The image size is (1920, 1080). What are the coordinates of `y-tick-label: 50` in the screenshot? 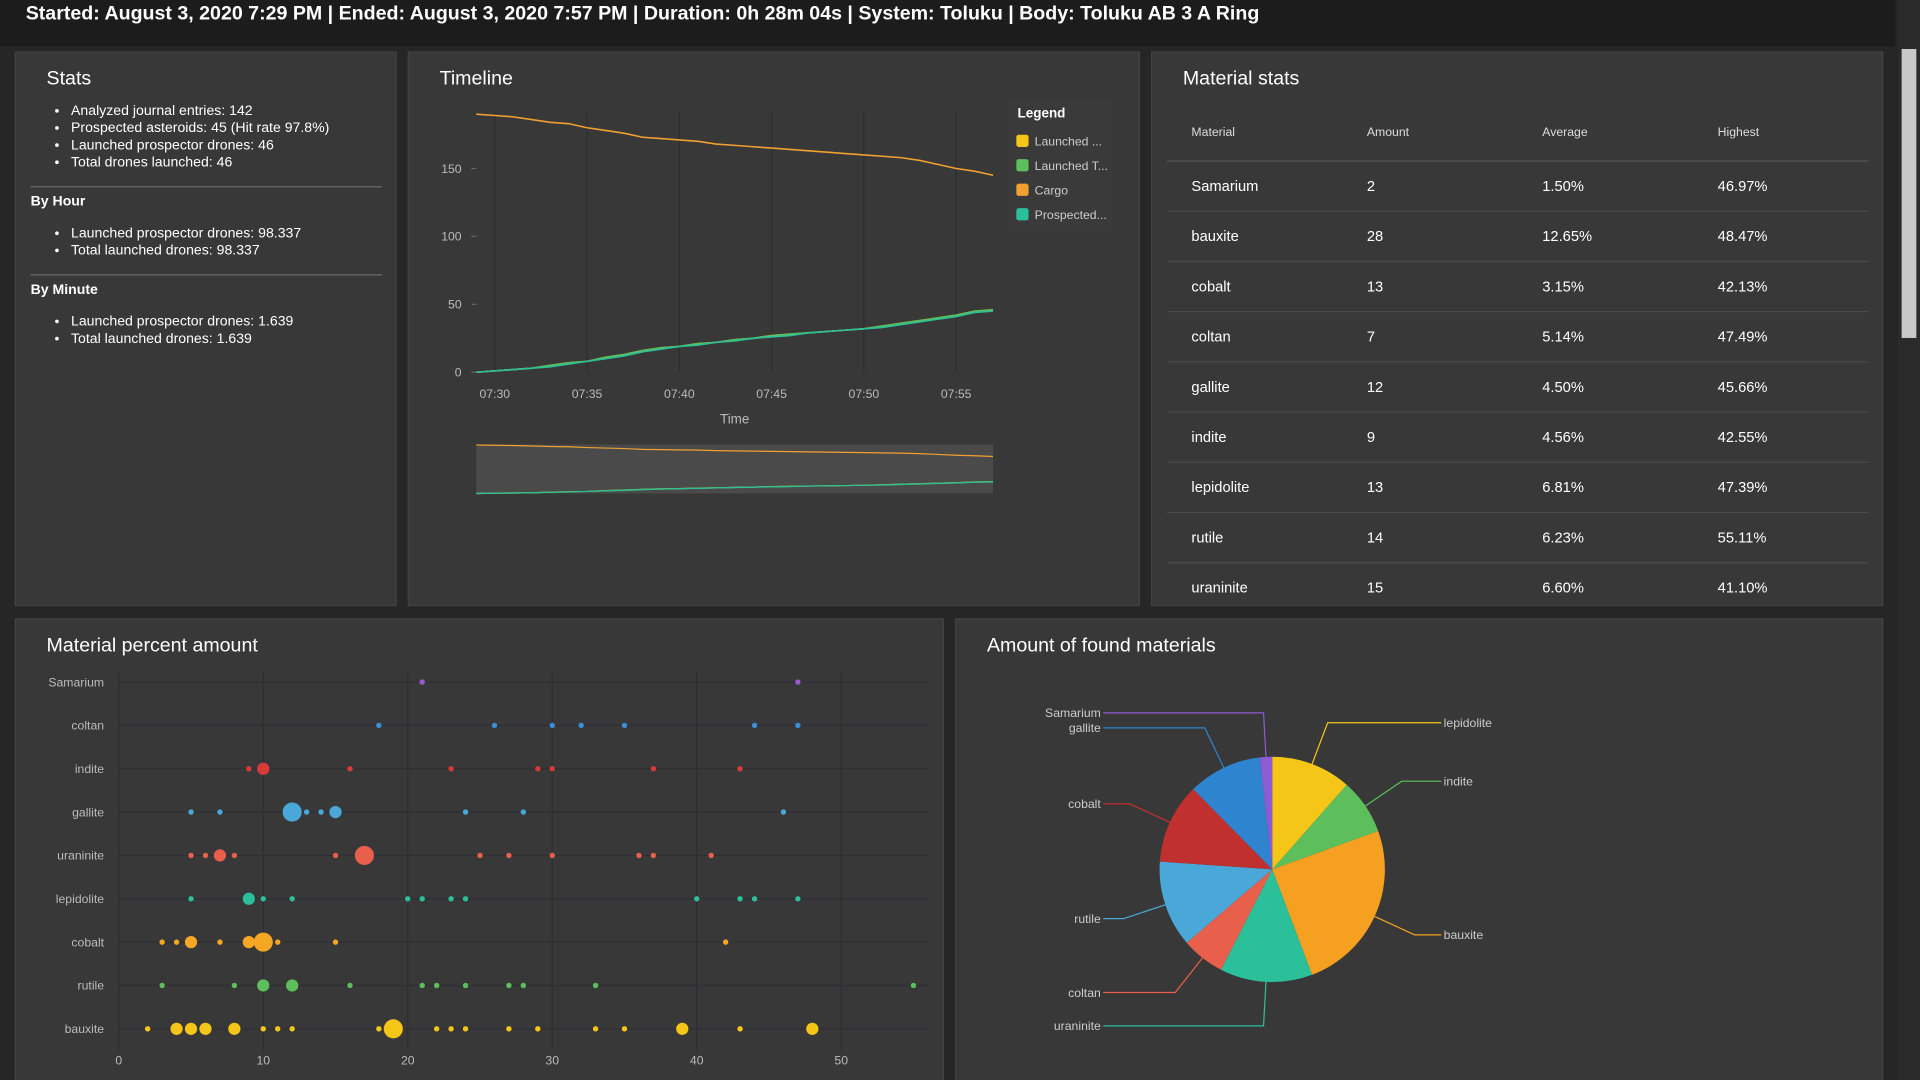 It's located at (455, 305).